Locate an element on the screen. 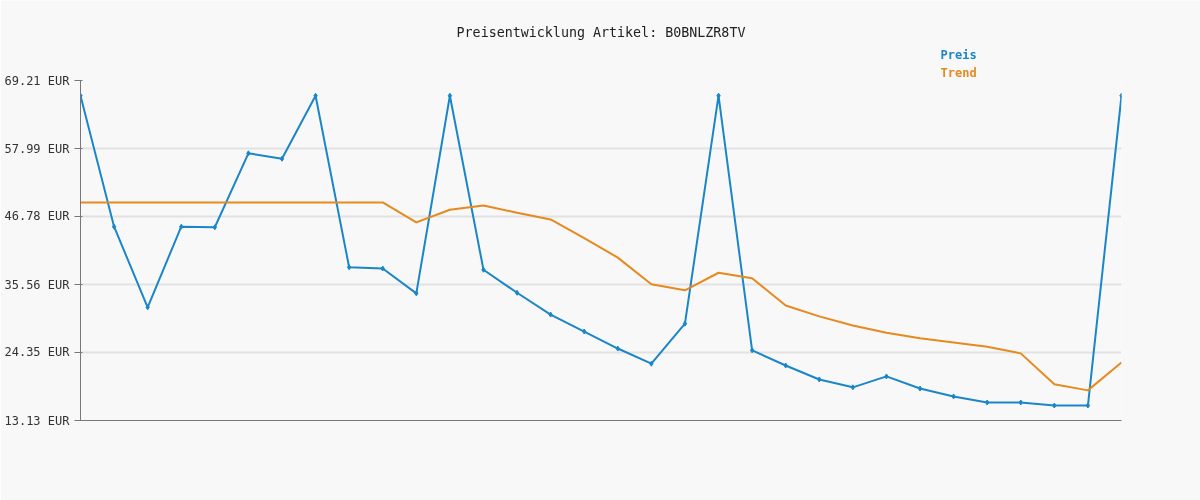 The image size is (1200, 500). text: Preis is located at coordinates (958, 54).